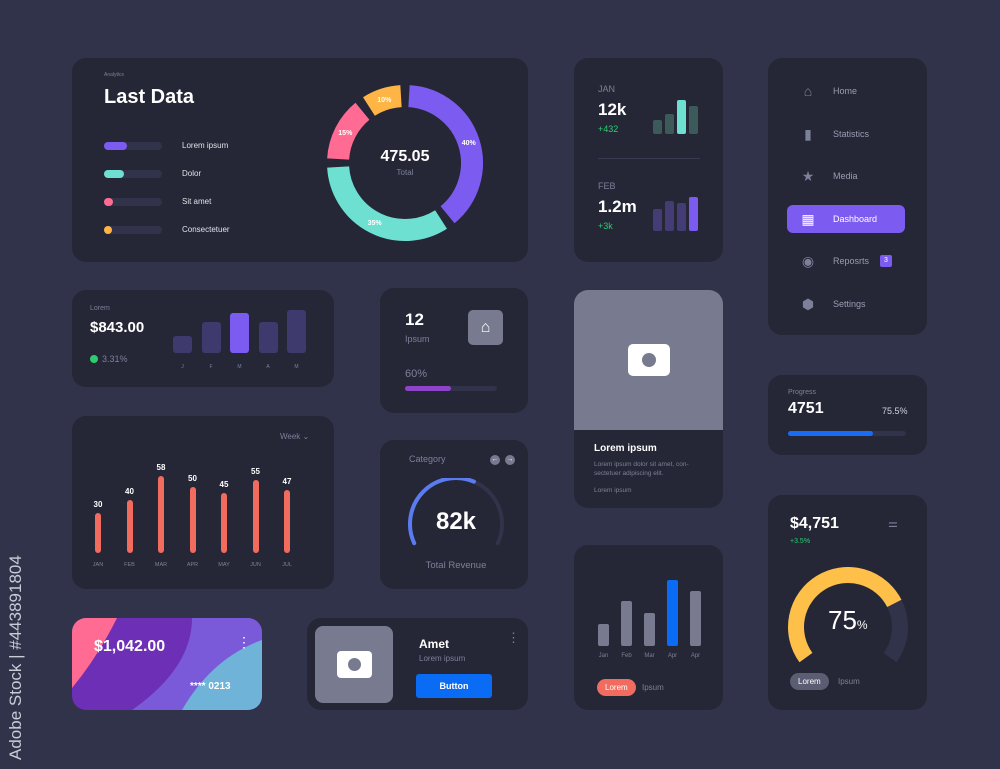  Describe the element at coordinates (649, 360) in the screenshot. I see `camera-icon` at that location.